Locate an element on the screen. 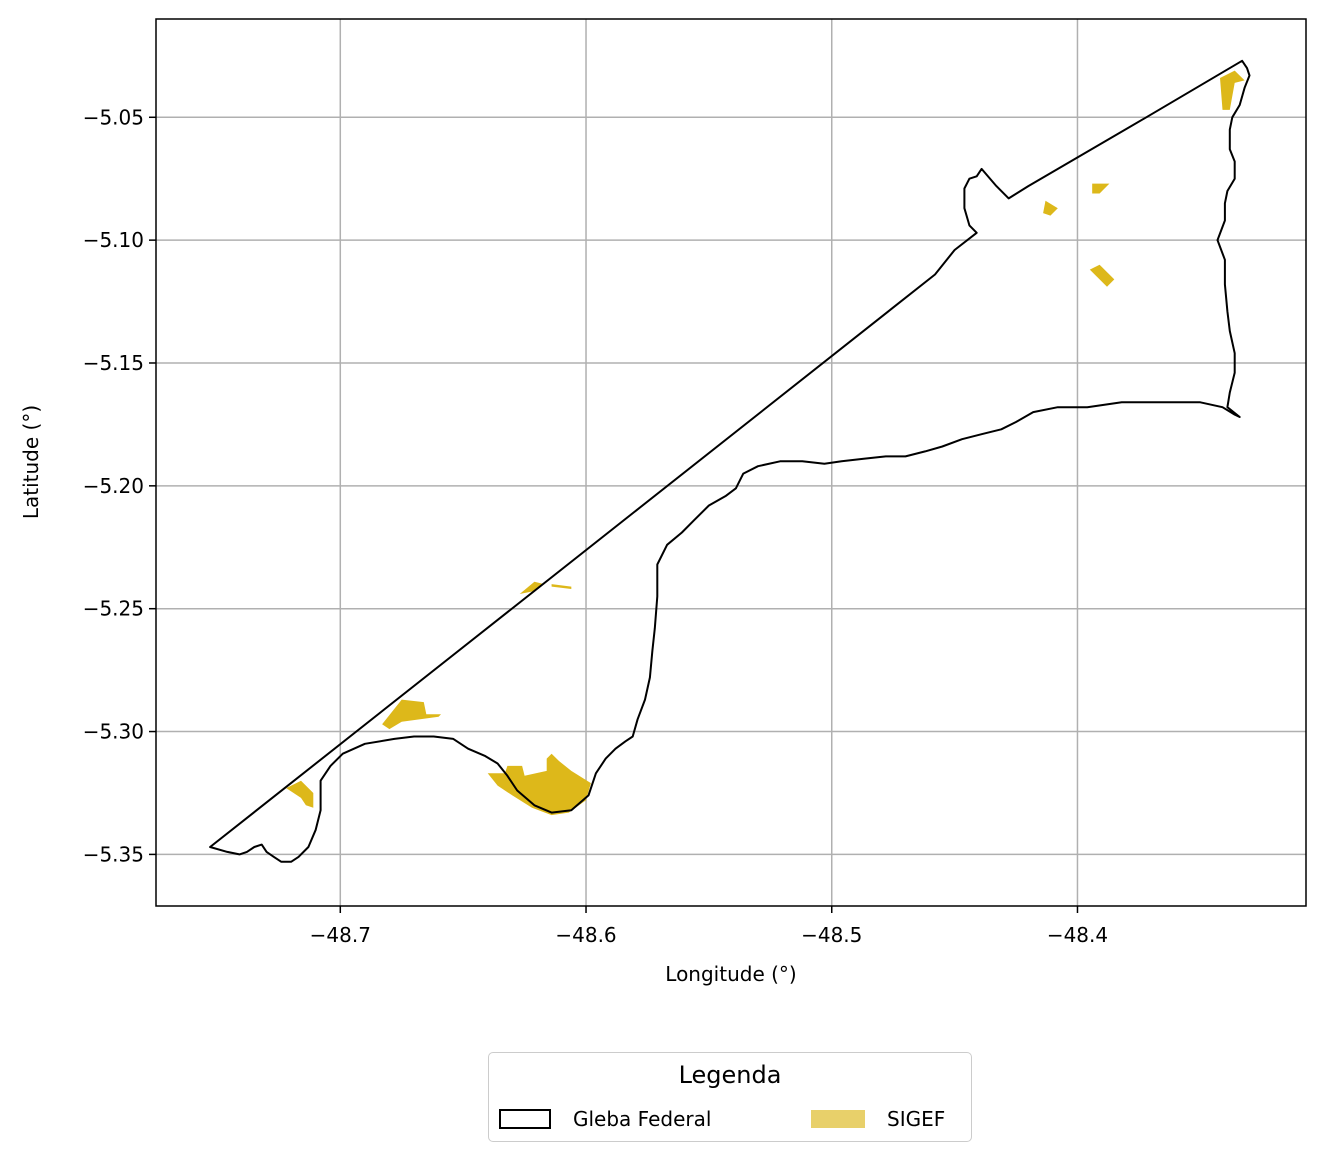 The height and width of the screenshot is (1163, 1325). x-tick-label: −48.7 is located at coordinates (340, 935).